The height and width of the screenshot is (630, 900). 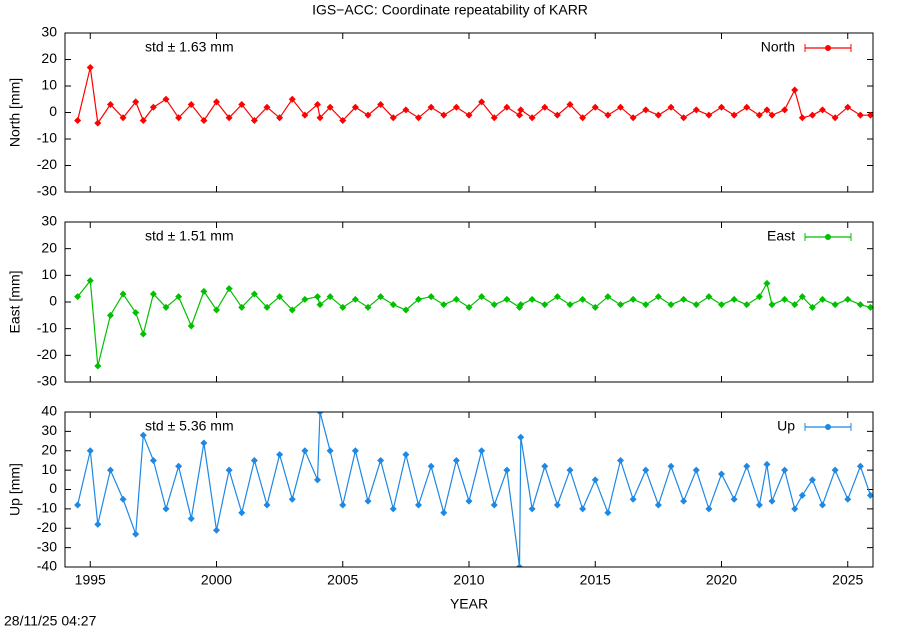 I want to click on legend-label: East, so click(x=781, y=236).